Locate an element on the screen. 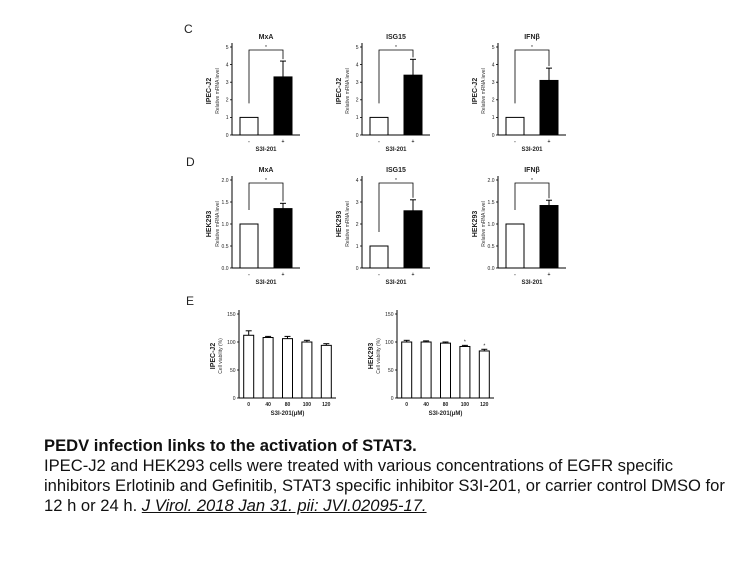 The image size is (756, 567). y-tick-label: 2.0 is located at coordinates (491, 181).